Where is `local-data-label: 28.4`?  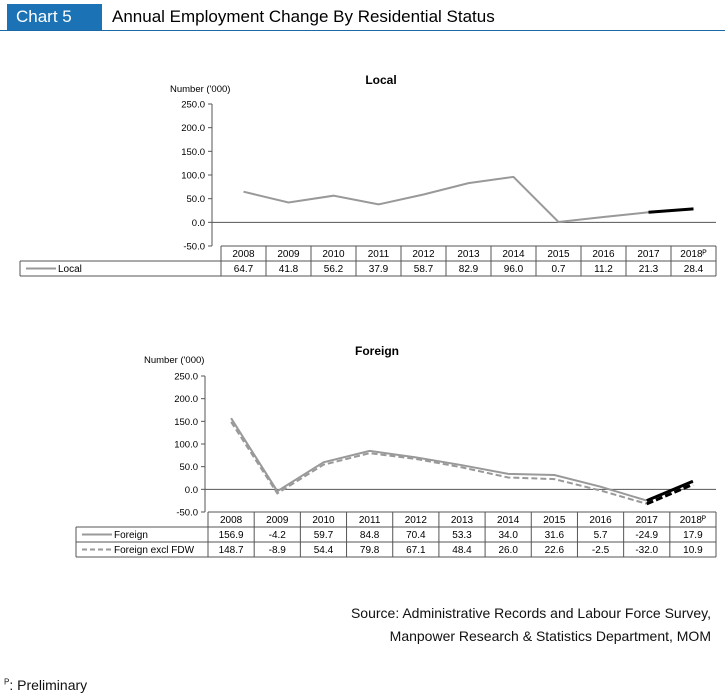 local-data-label: 28.4 is located at coordinates (694, 269).